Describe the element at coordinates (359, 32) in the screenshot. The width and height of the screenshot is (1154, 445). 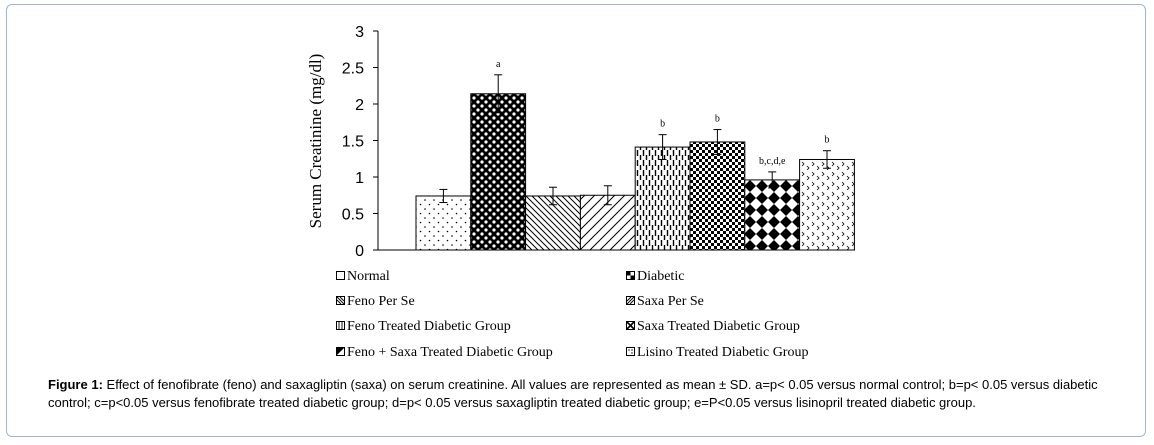
I see `y-tick-label: 3` at that location.